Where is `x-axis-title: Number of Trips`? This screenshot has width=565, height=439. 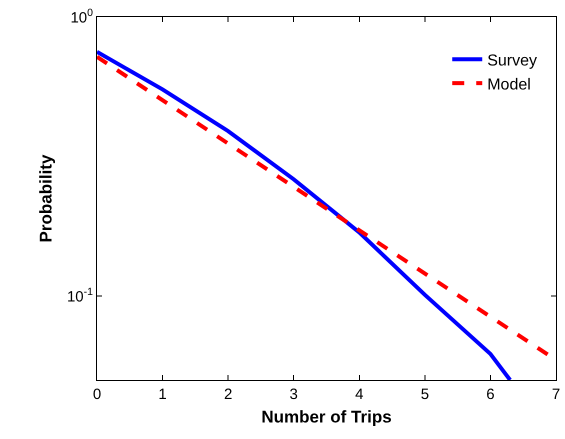 x-axis-title: Number of Trips is located at coordinates (326, 416).